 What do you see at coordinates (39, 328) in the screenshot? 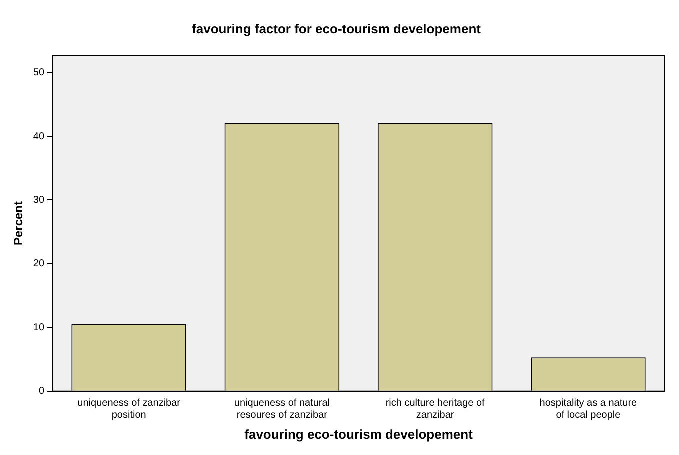
I see `y-tick-label: 10` at bounding box center [39, 328].